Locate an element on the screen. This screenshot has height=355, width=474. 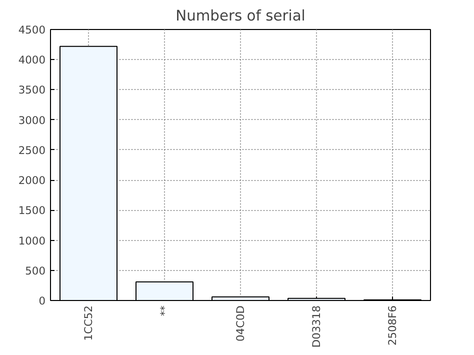
x-tick-label: 2508F6 is located at coordinates (392, 325).